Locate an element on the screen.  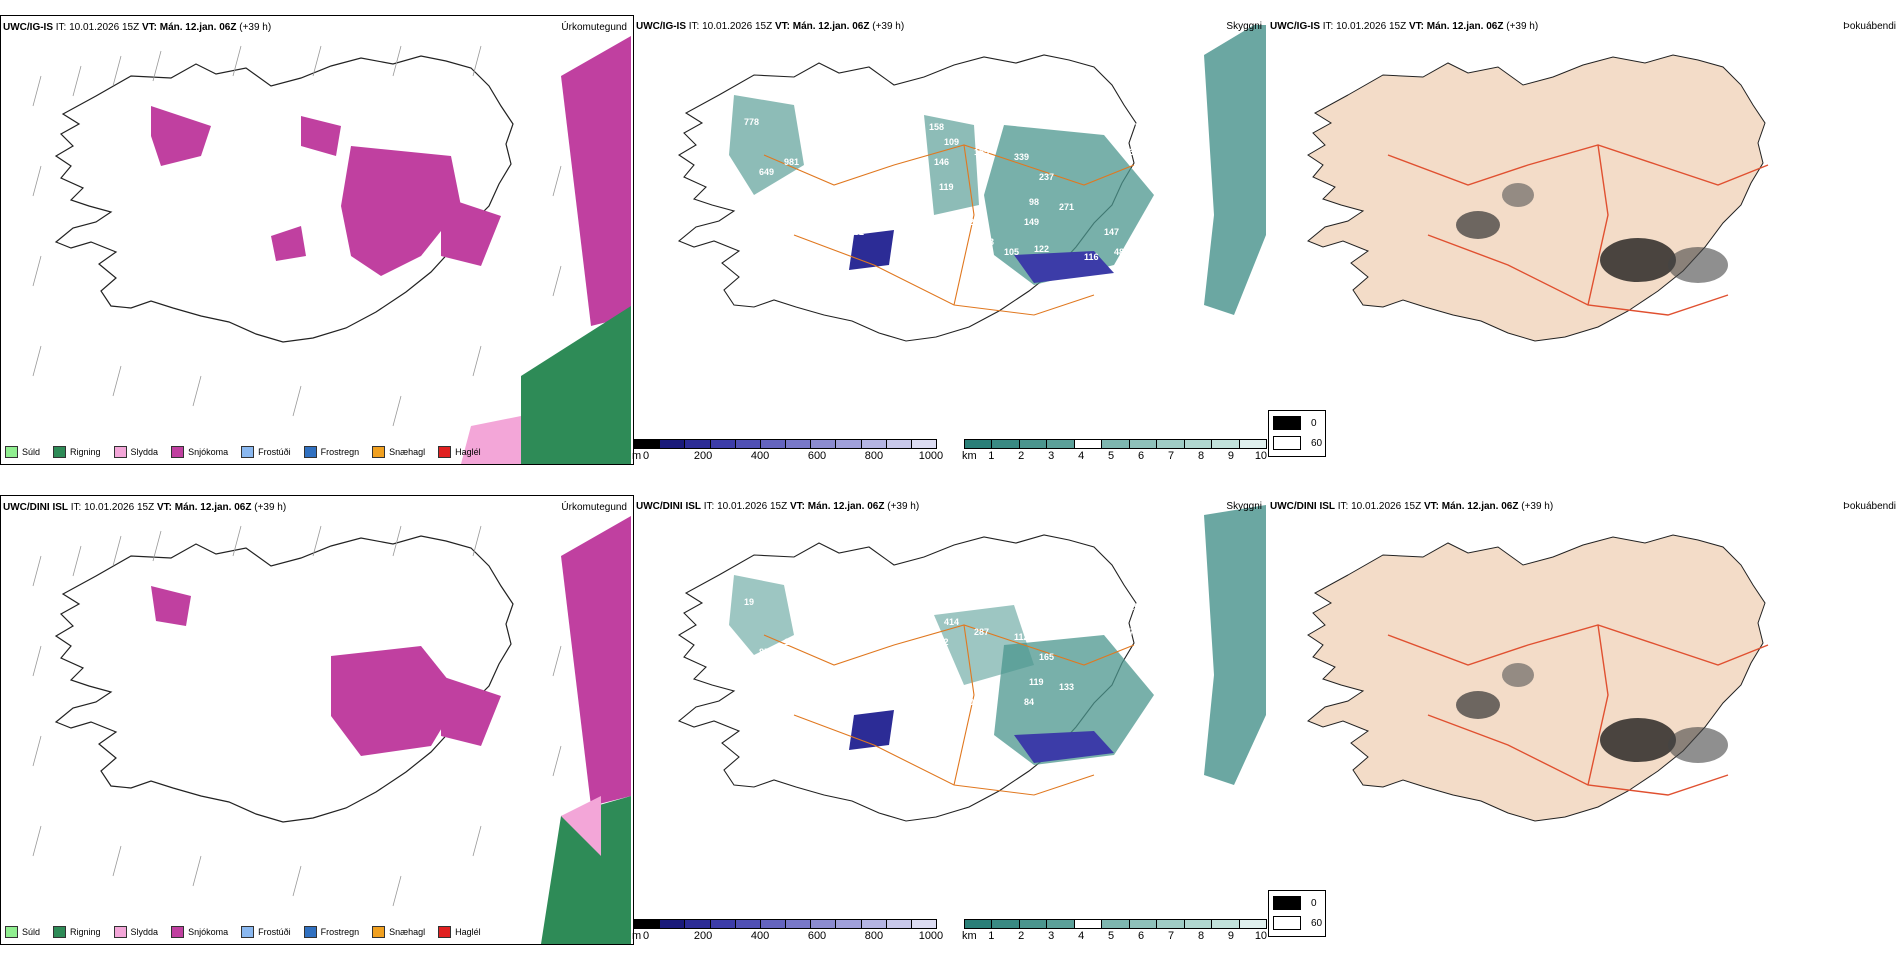
cloud-base-label: 98 is located at coordinates (1034, 202).